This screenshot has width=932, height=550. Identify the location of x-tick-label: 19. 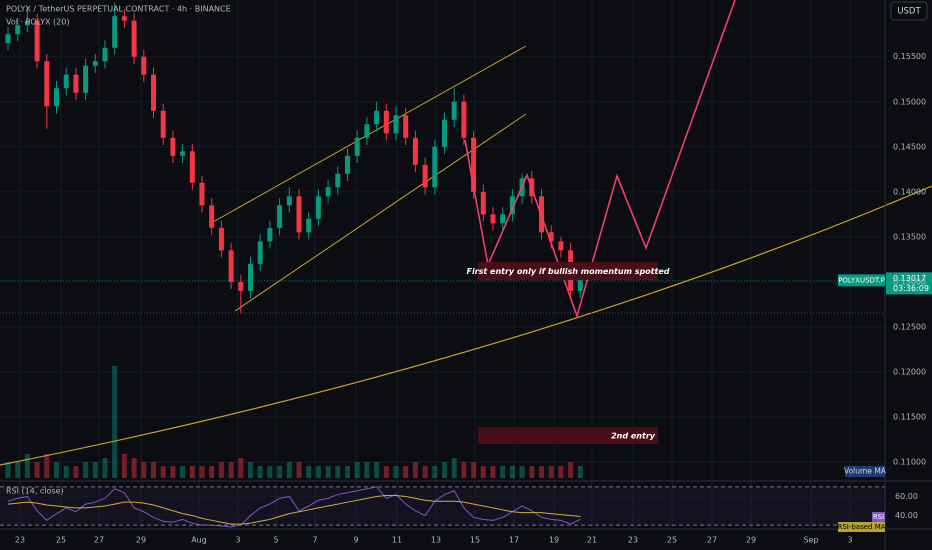
(554, 540).